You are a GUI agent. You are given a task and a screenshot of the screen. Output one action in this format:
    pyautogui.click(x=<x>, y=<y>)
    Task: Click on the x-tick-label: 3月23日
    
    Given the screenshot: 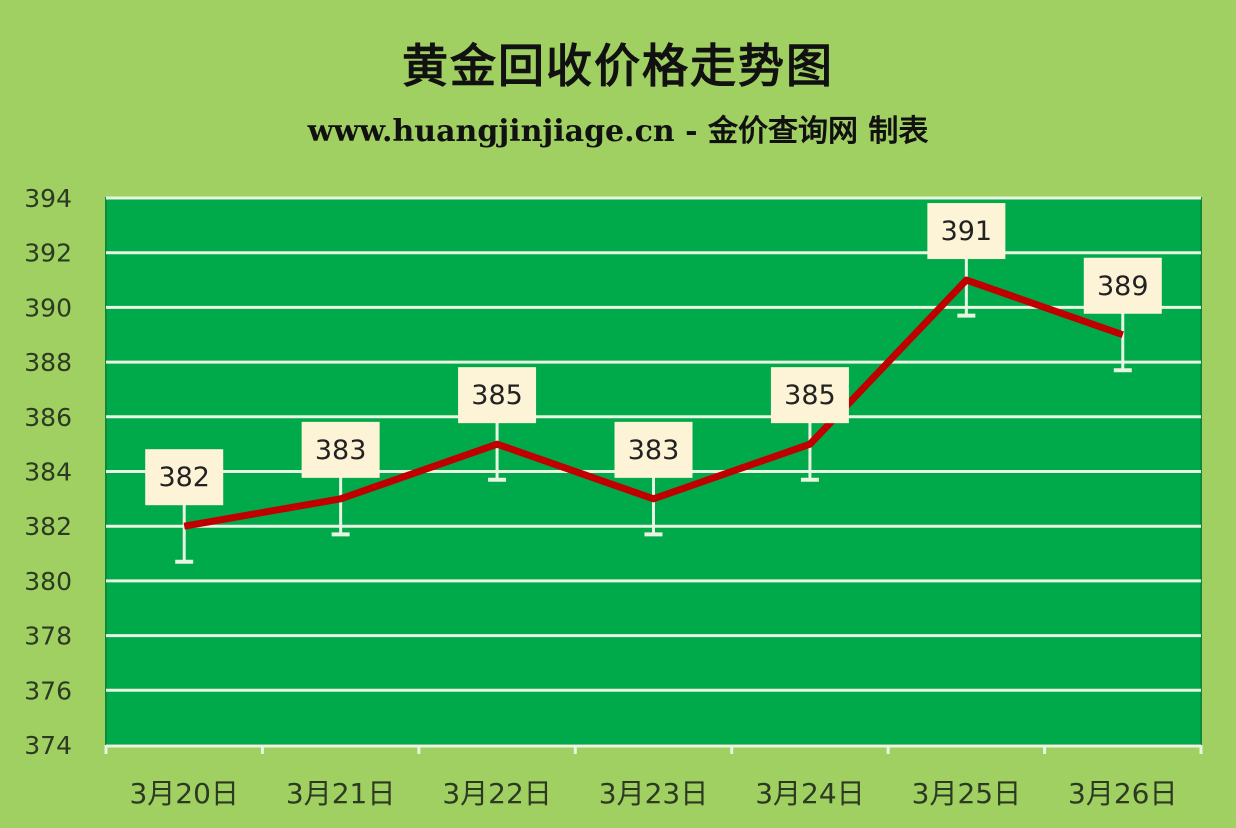 What is the action you would take?
    pyautogui.click(x=653, y=793)
    